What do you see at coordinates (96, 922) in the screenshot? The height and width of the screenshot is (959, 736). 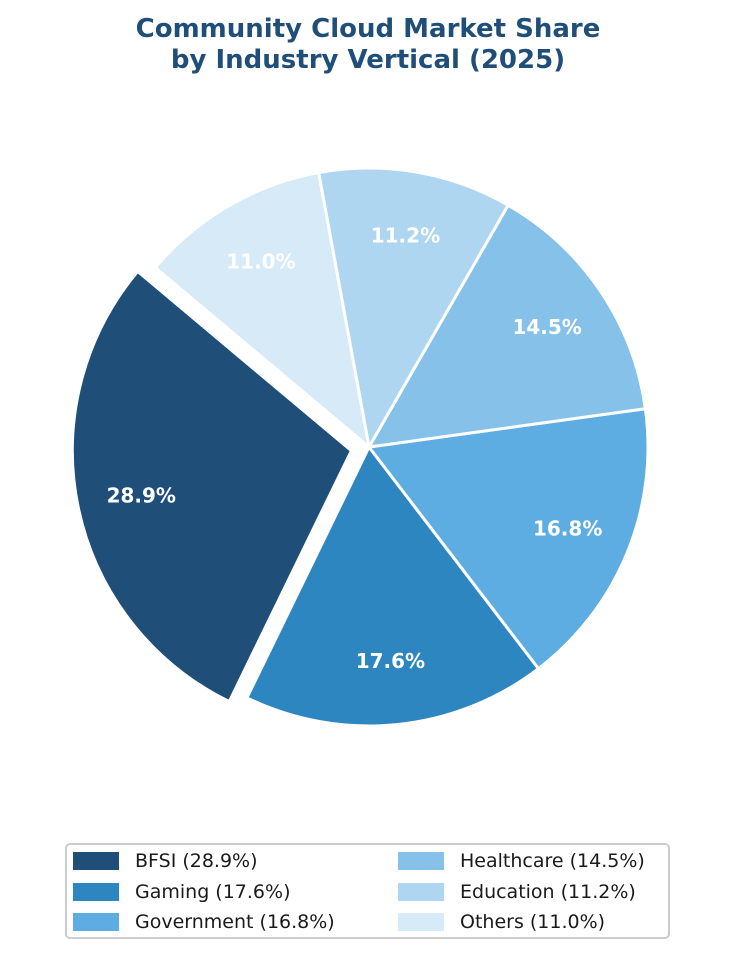 I see `legend-swatch-government` at bounding box center [96, 922].